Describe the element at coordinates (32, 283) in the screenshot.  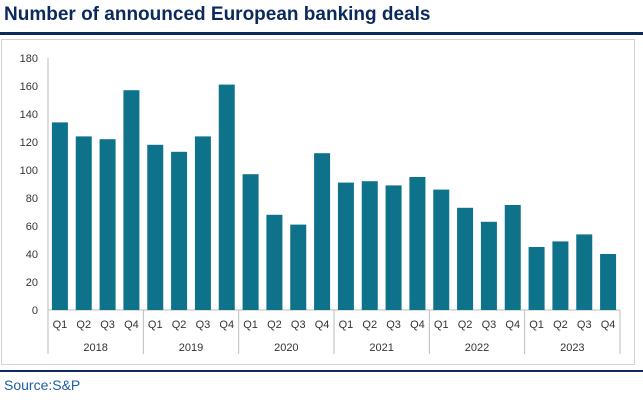
I see `y-tick-label: 20` at that location.